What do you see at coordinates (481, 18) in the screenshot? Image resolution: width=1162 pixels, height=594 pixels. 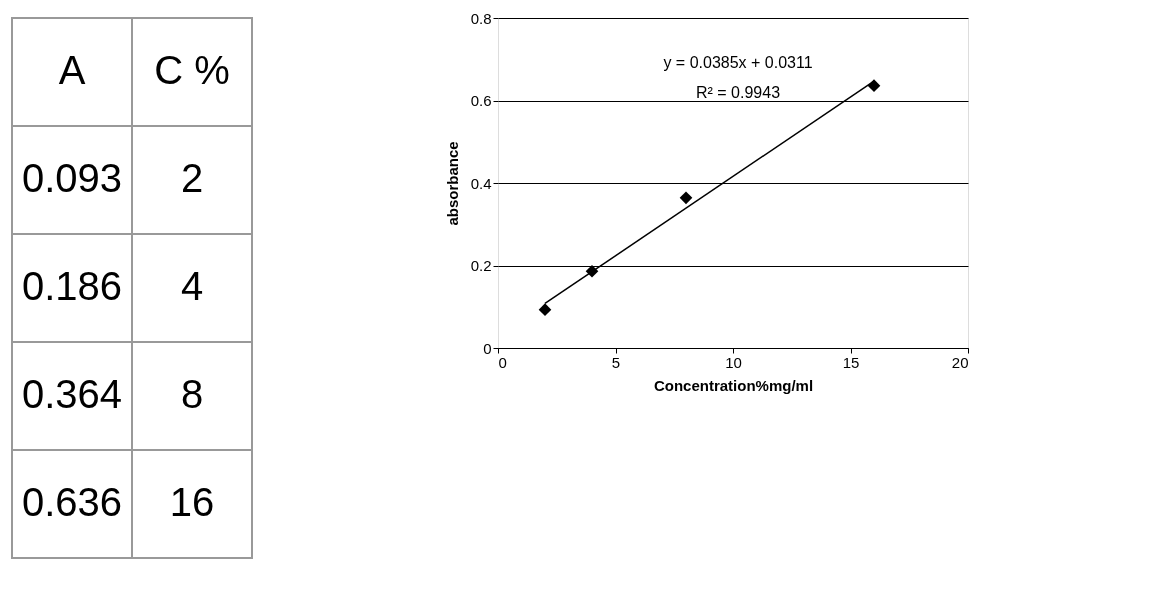 I see `y-tick-label: 0.8` at bounding box center [481, 18].